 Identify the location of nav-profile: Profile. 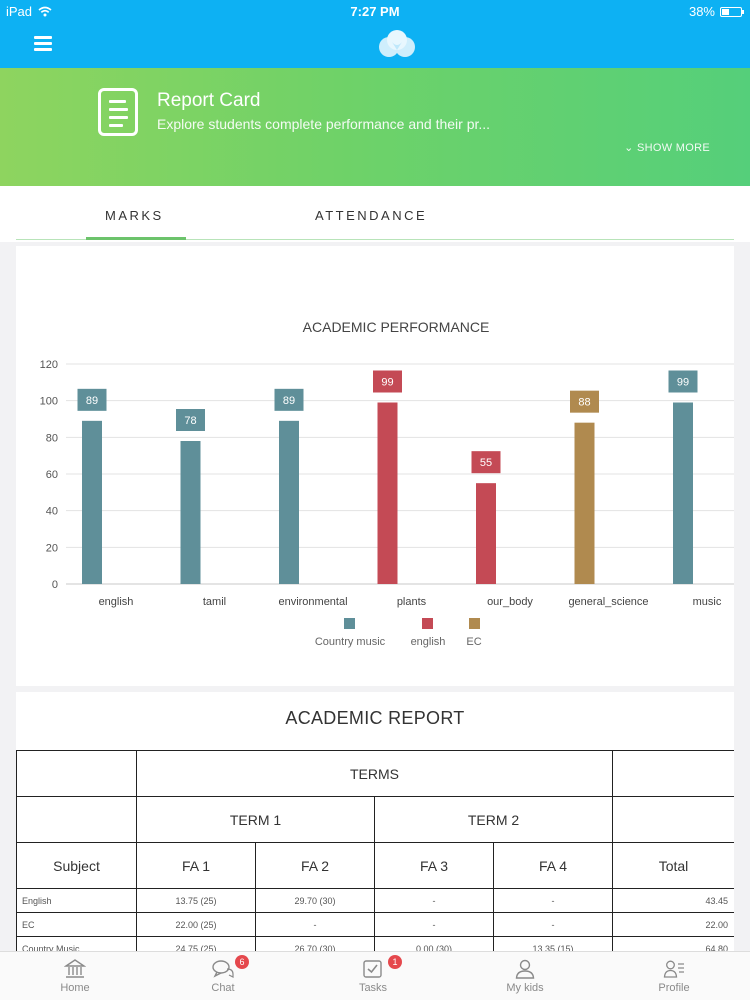
(674, 976).